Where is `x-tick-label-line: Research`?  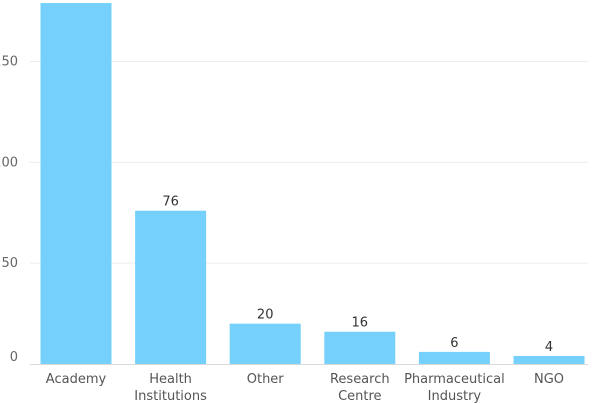 x-tick-label-line: Research is located at coordinates (360, 379).